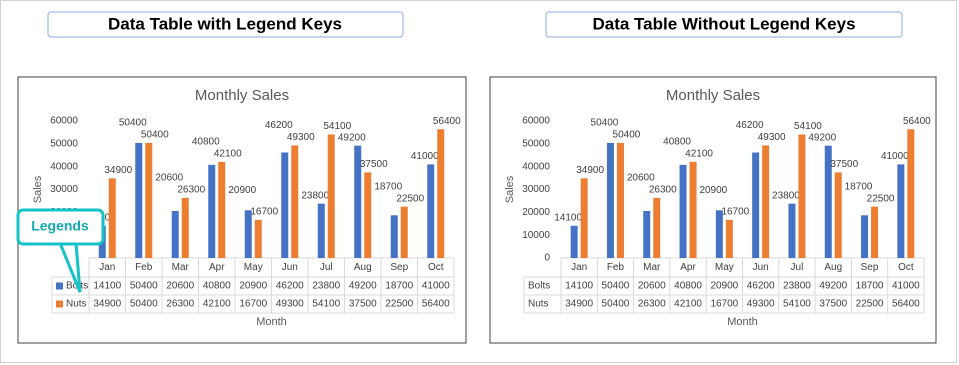 The height and width of the screenshot is (365, 959). Describe the element at coordinates (271, 322) in the screenshot. I see `x-axis-title: Month` at that location.